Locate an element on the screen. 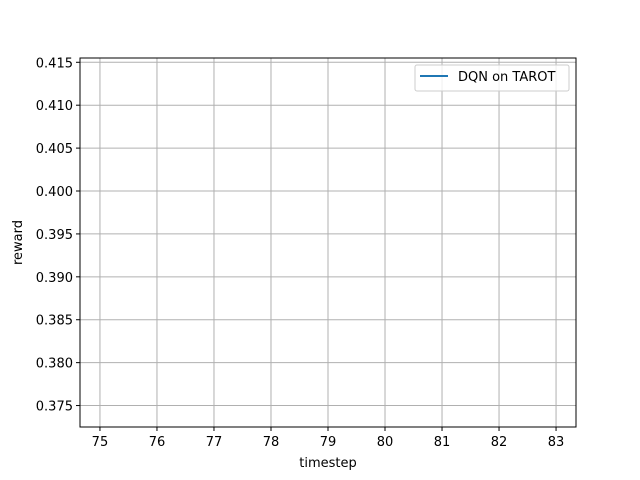 The width and height of the screenshot is (640, 480). y-tick-label: 0.390 is located at coordinates (54, 278).